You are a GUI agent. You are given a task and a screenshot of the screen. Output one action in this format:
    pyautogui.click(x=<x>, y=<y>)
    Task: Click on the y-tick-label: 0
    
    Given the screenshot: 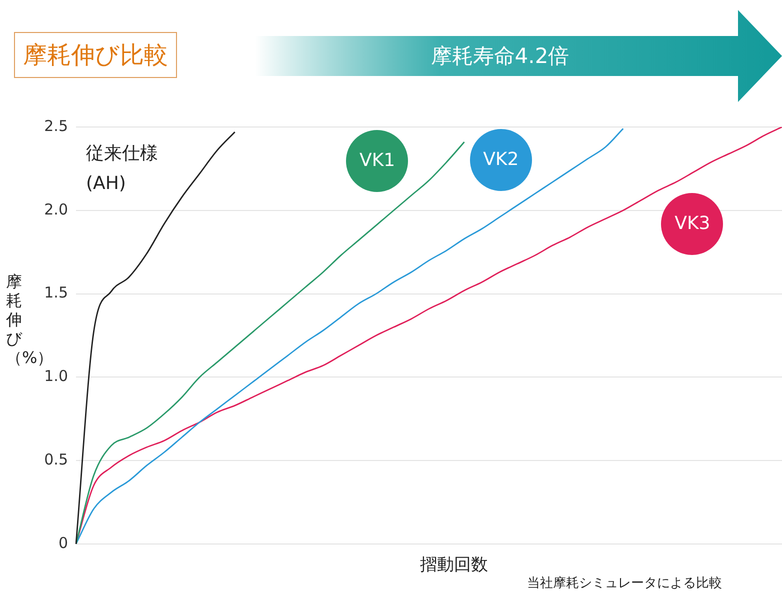 What is the action you would take?
    pyautogui.click(x=63, y=543)
    